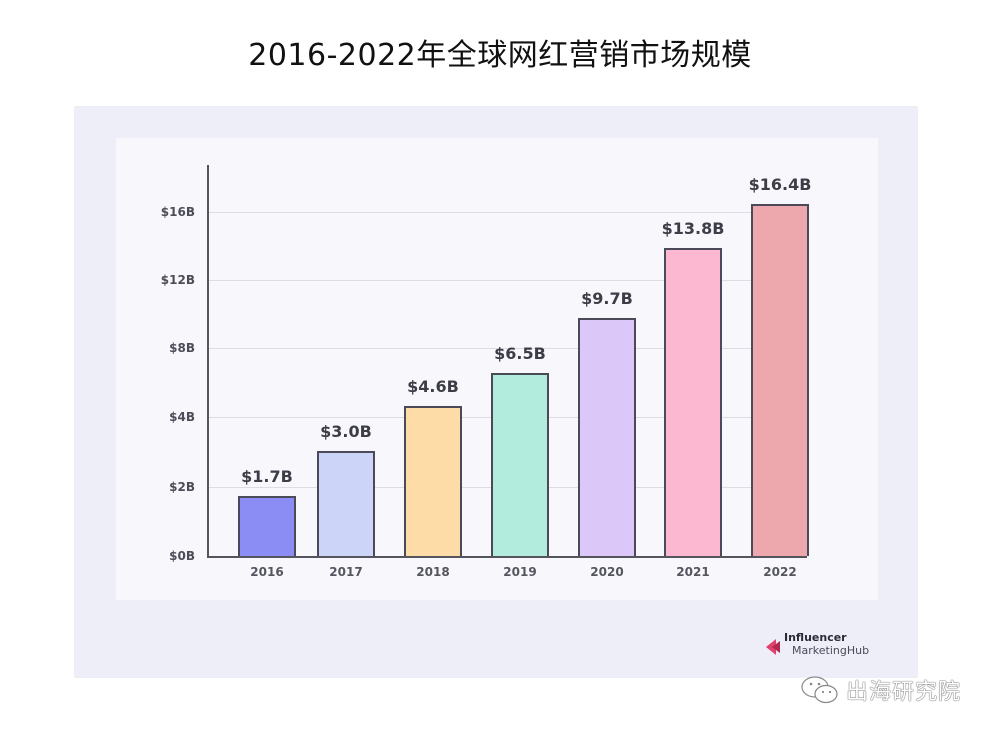  I want to click on bar-value-label: $6.5B, so click(520, 353).